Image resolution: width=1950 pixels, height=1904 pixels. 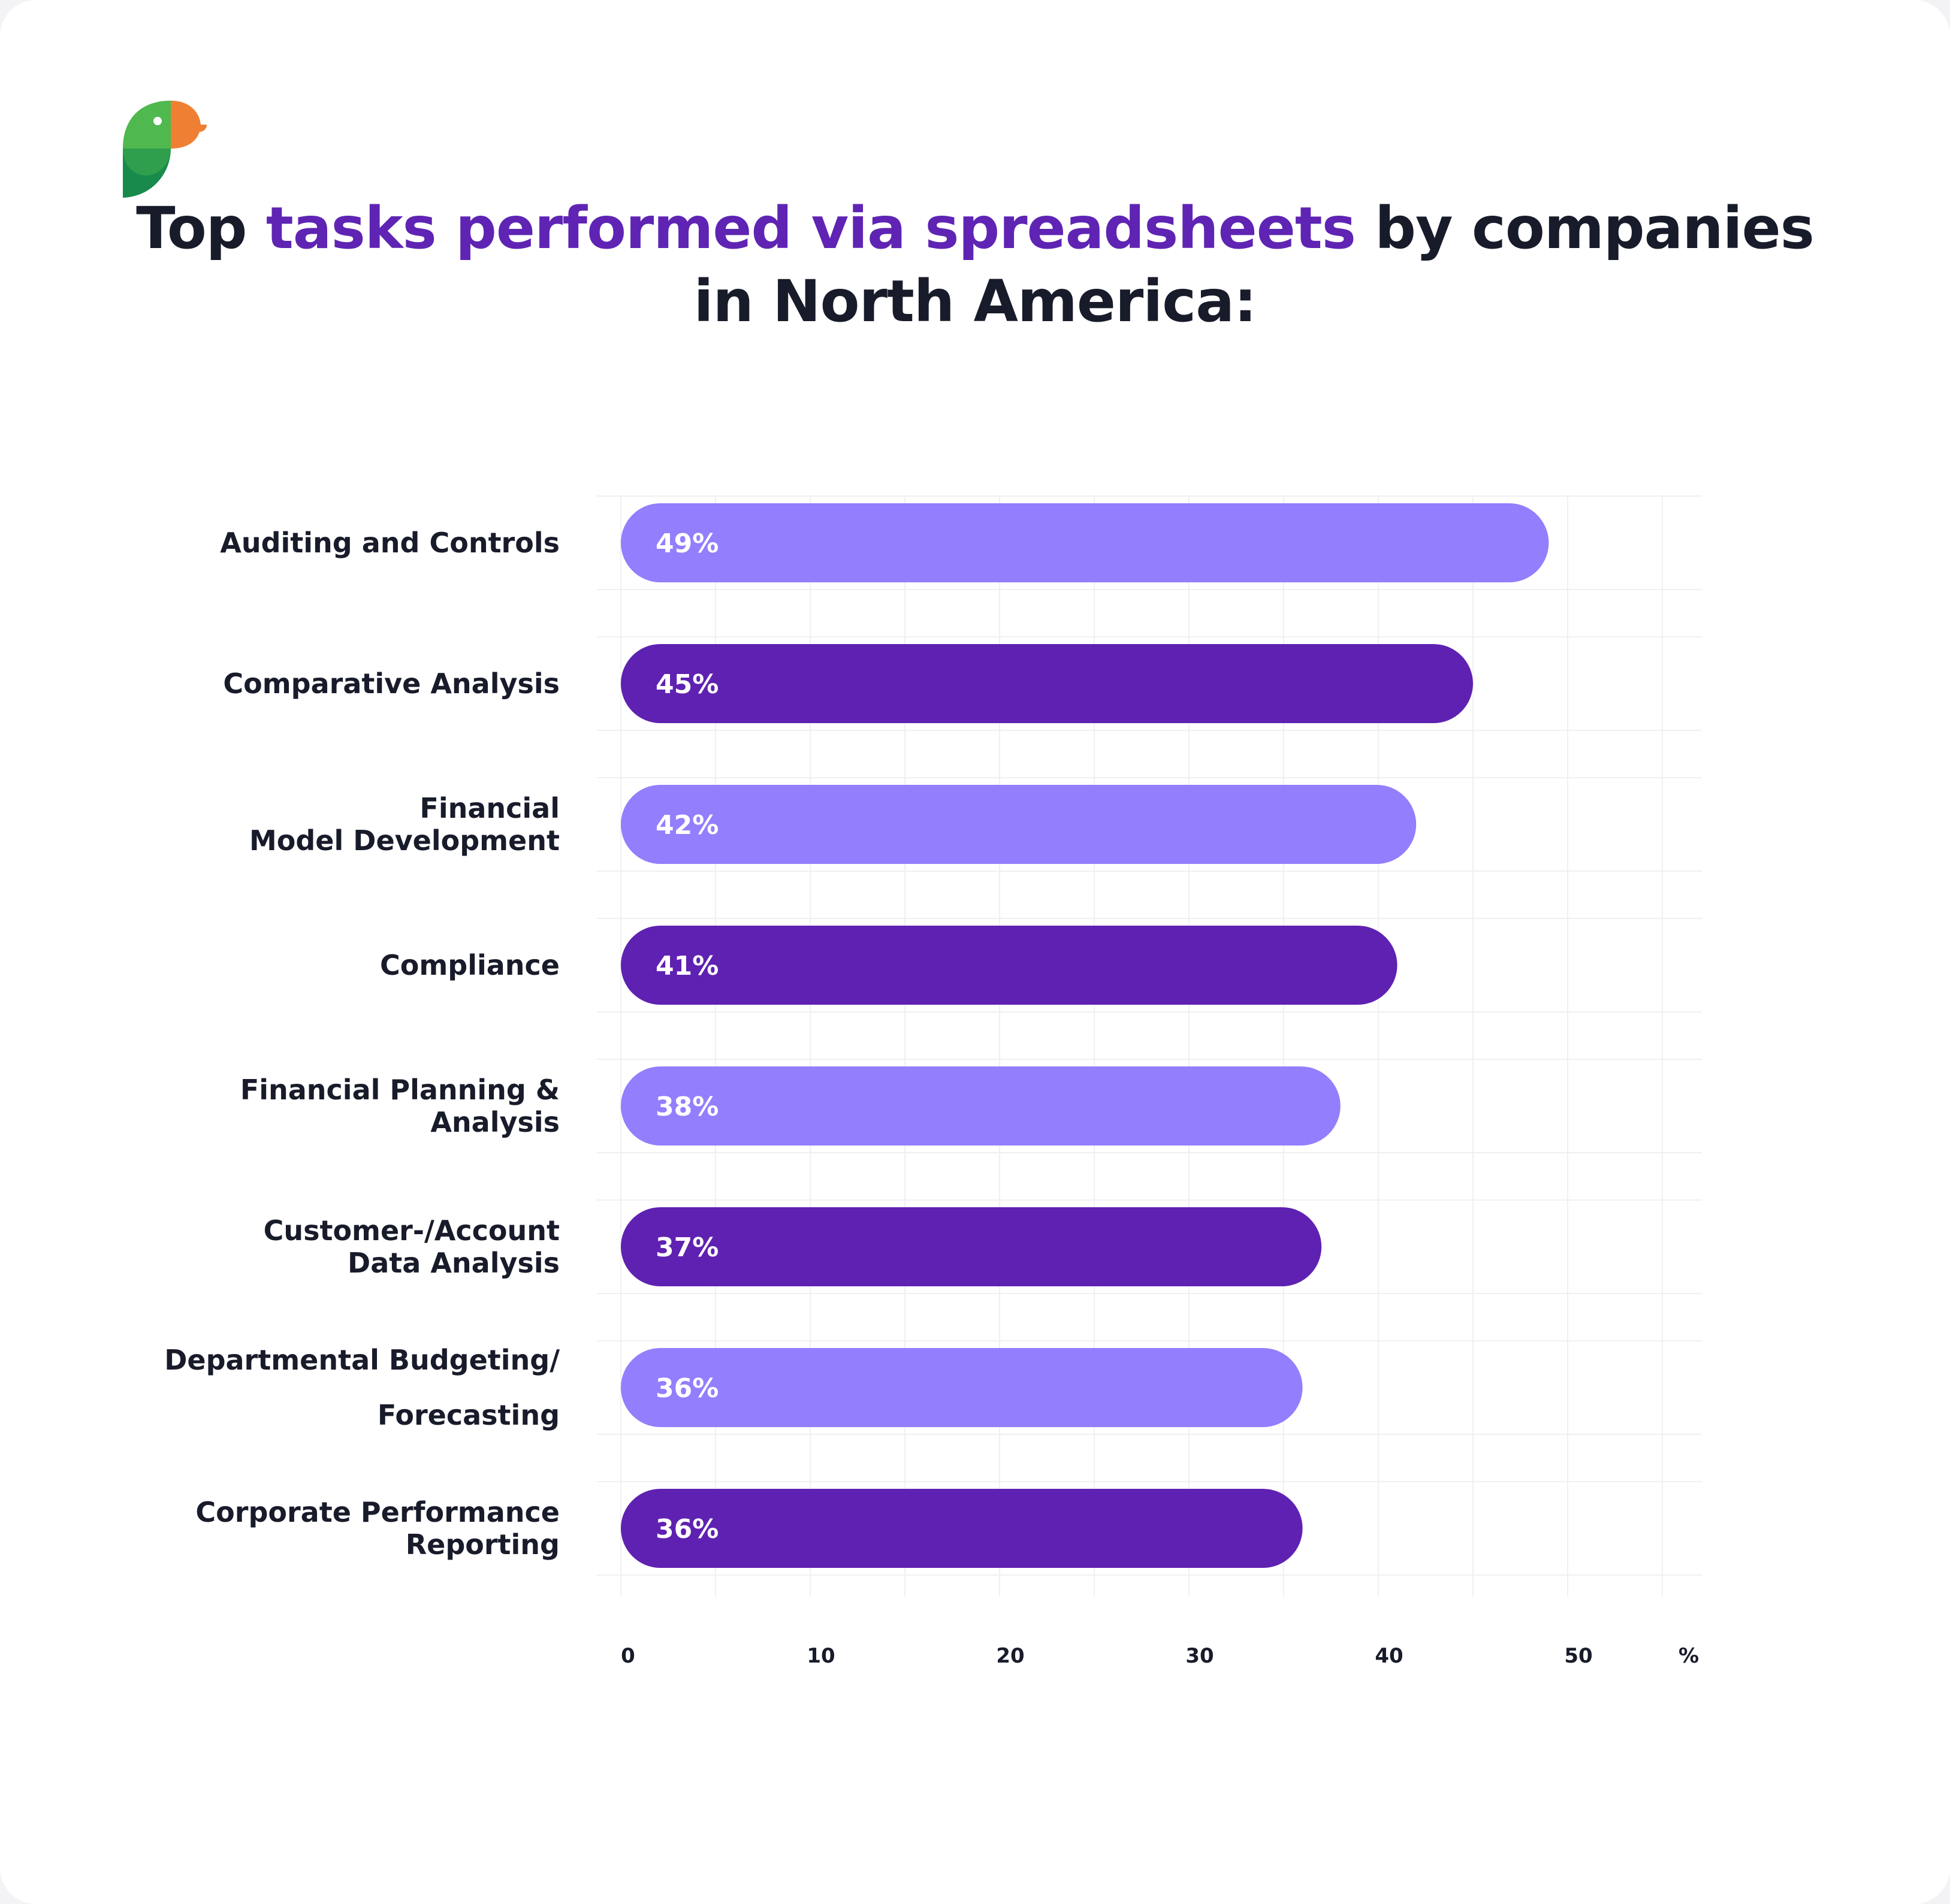 What do you see at coordinates (400, 1090) in the screenshot?
I see `category-label: Financial Planning &` at bounding box center [400, 1090].